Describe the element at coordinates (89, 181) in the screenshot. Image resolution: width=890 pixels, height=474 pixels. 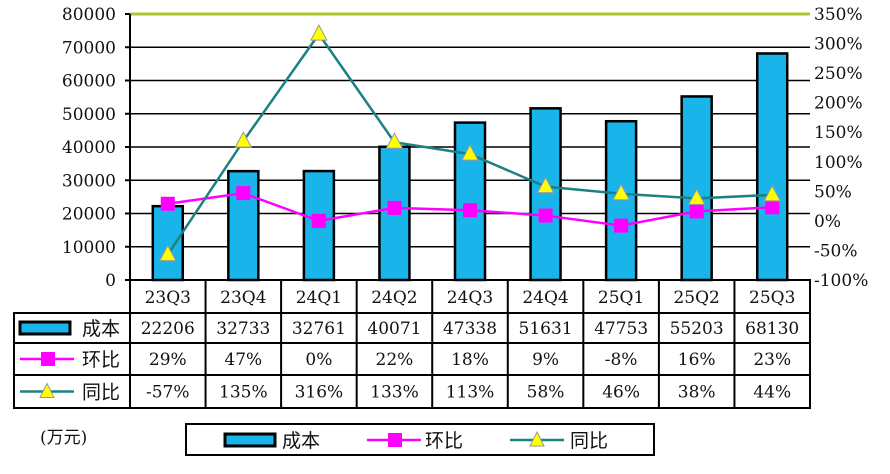
I see `left-tick-label: 30000` at that location.